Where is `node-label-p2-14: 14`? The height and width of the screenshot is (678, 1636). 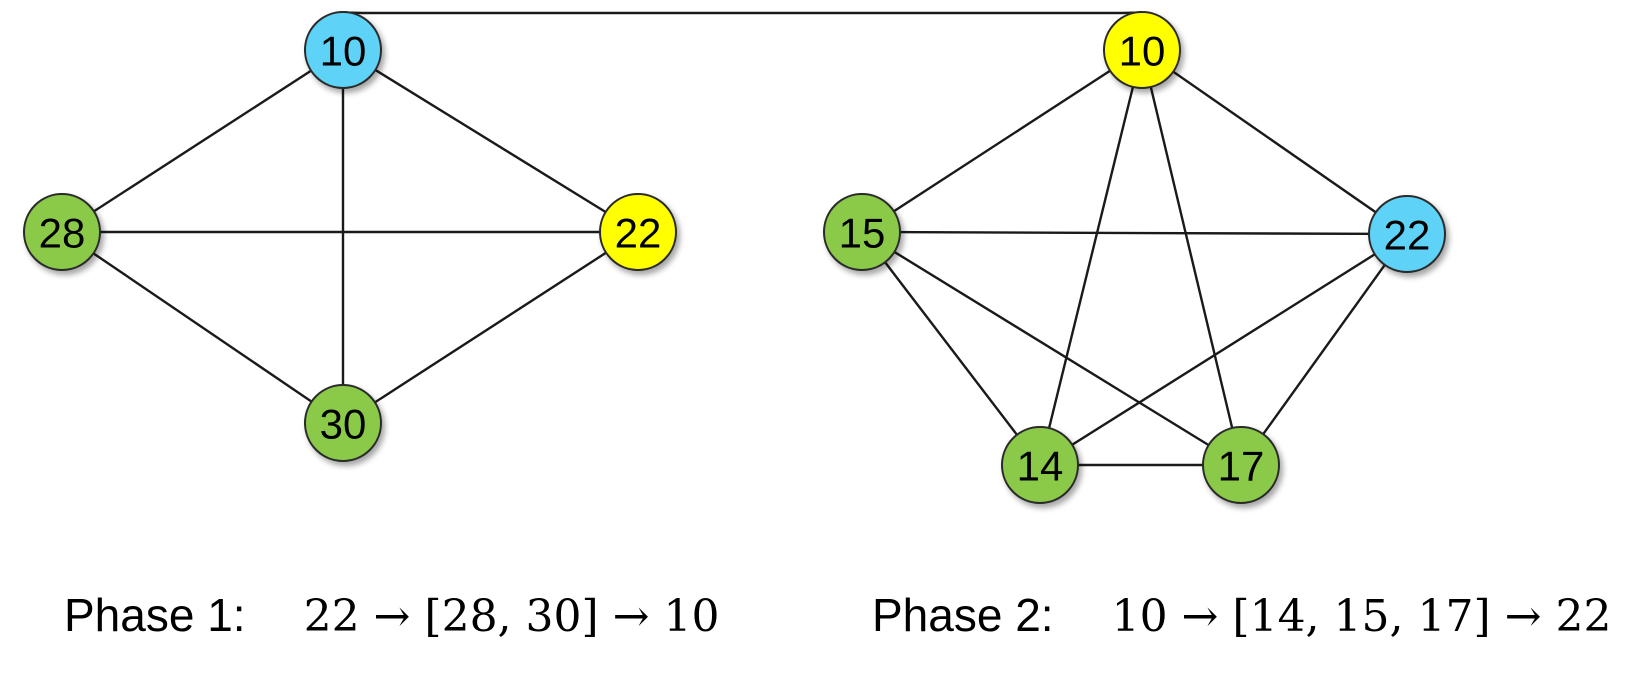 node-label-p2-14: 14 is located at coordinates (1040, 466).